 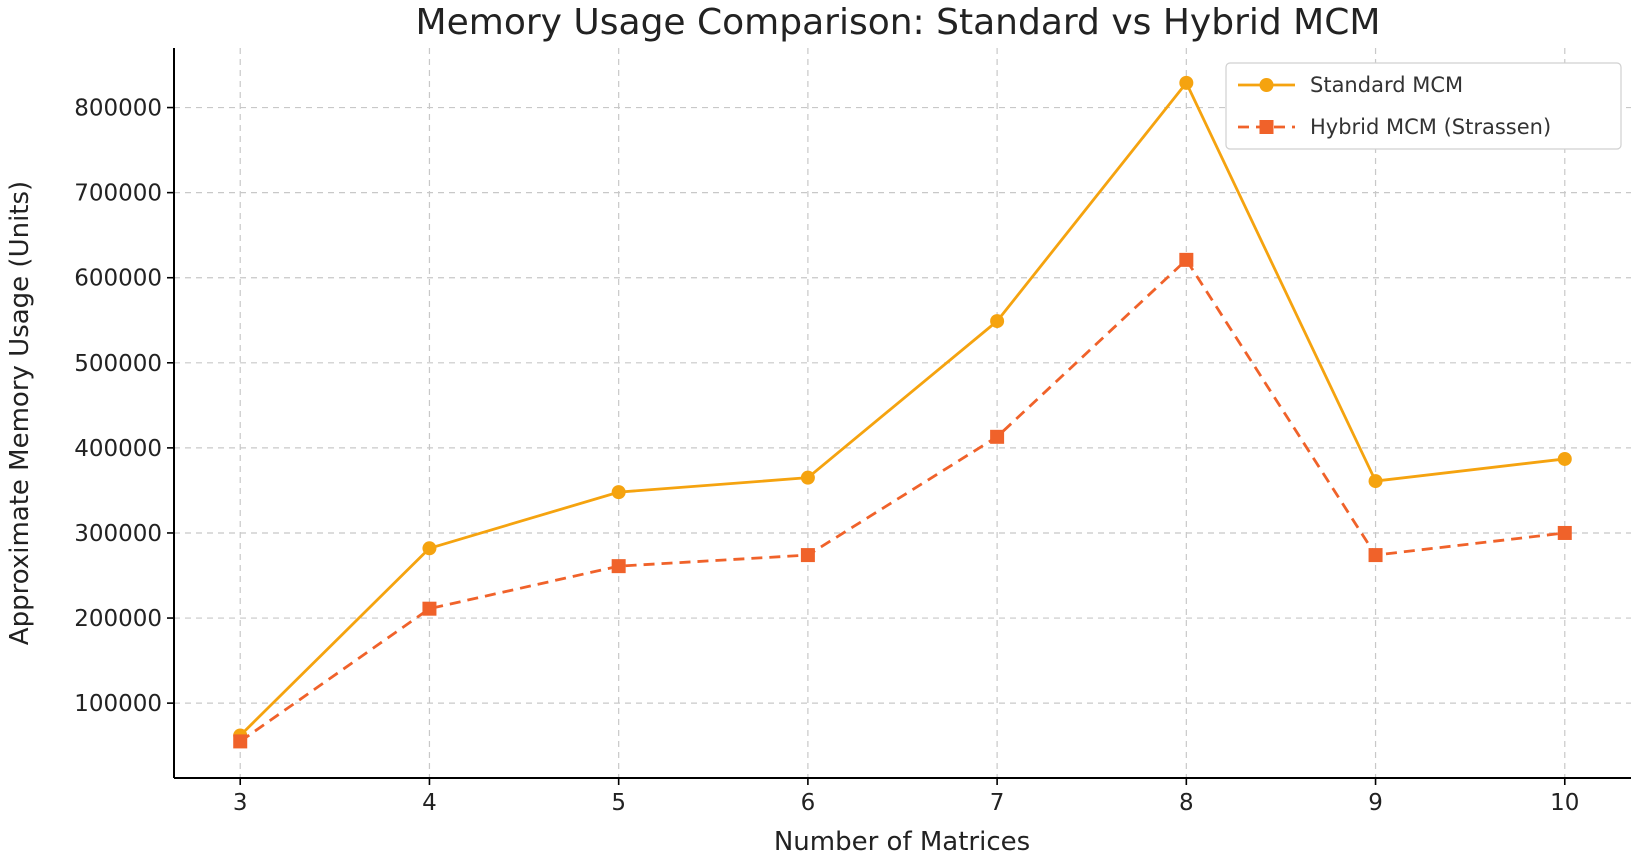 I want to click on x-tick-label: 8, so click(x=1186, y=803).